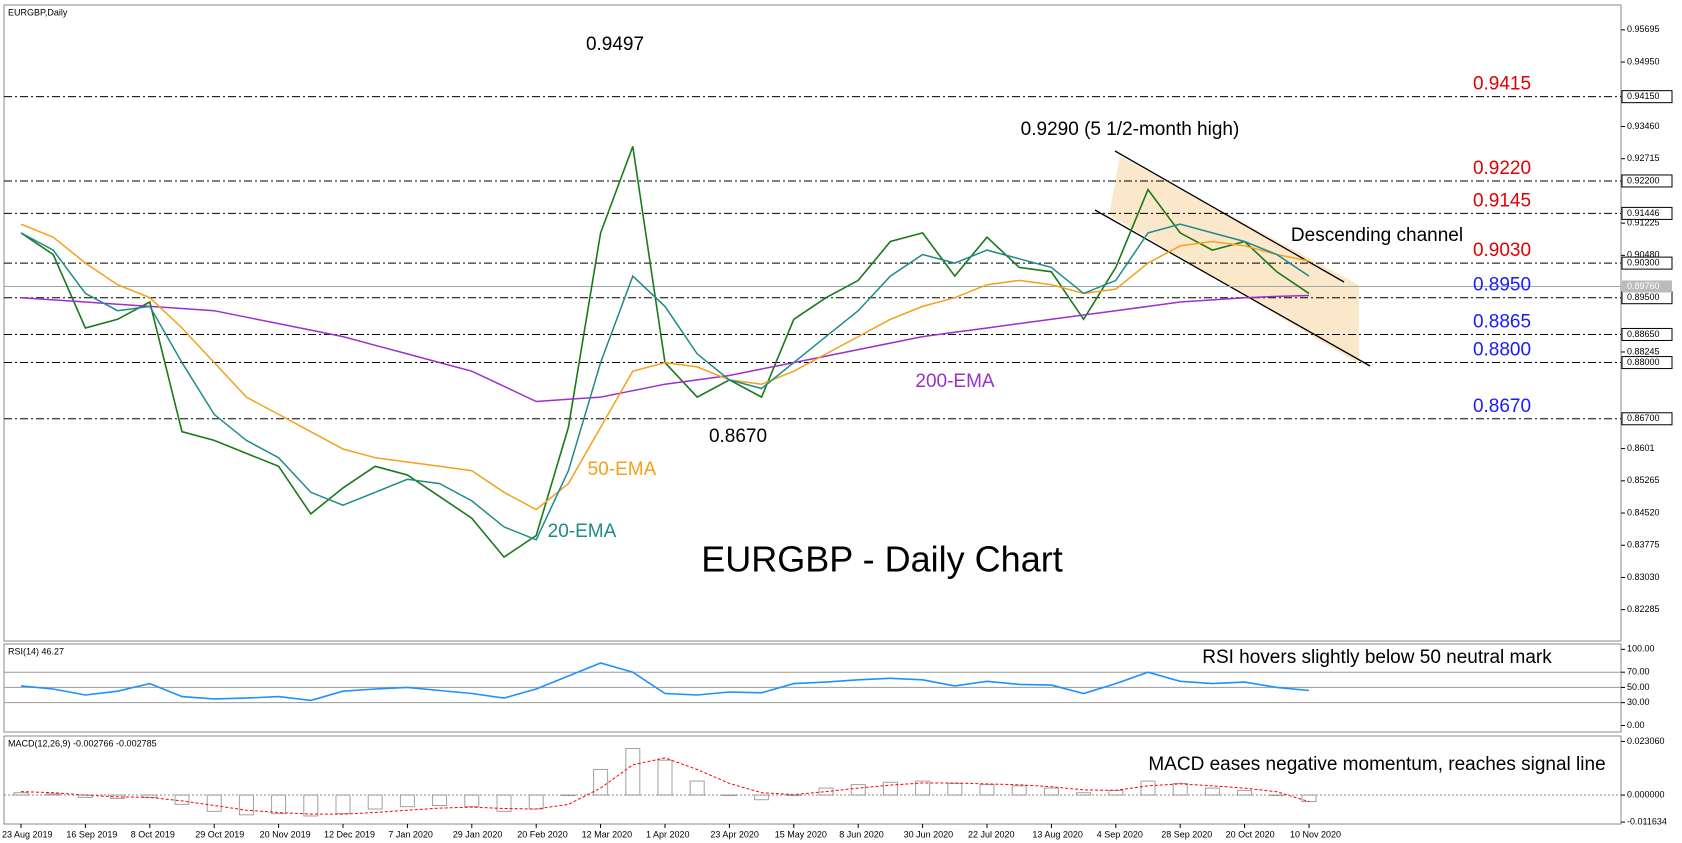 The width and height of the screenshot is (1682, 843). What do you see at coordinates (1502, 406) in the screenshot?
I see `level-label: 0.8670` at bounding box center [1502, 406].